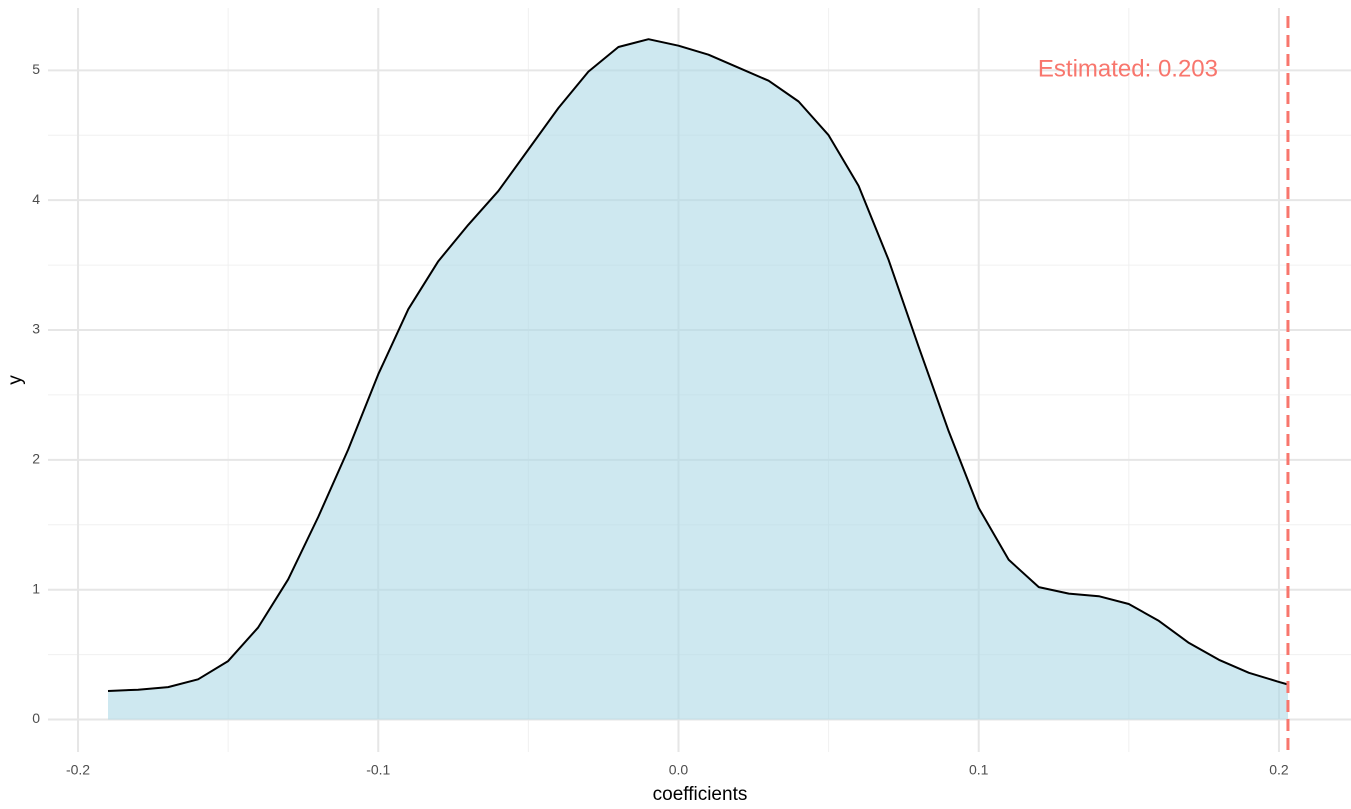  I want to click on x-tick-label: 0.1, so click(979, 770).